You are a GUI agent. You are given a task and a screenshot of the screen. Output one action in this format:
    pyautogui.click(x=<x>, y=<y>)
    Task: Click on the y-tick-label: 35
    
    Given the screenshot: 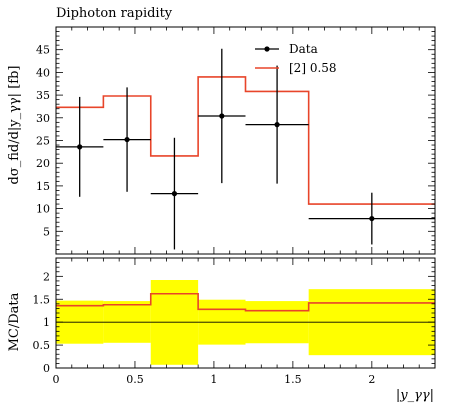 What is the action you would take?
    pyautogui.click(x=43, y=95)
    